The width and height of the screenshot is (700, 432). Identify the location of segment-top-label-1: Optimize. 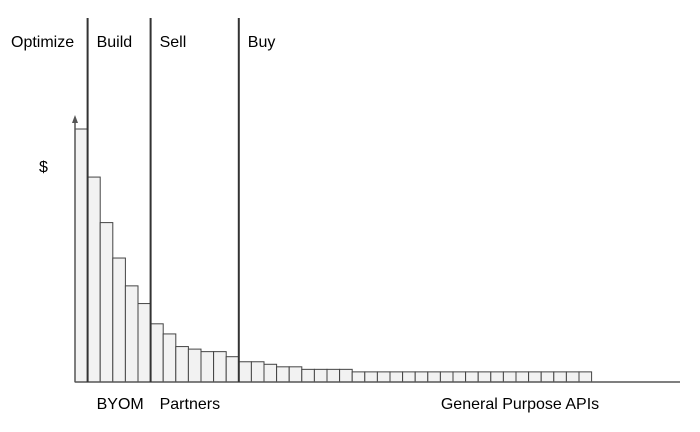
(42, 42).